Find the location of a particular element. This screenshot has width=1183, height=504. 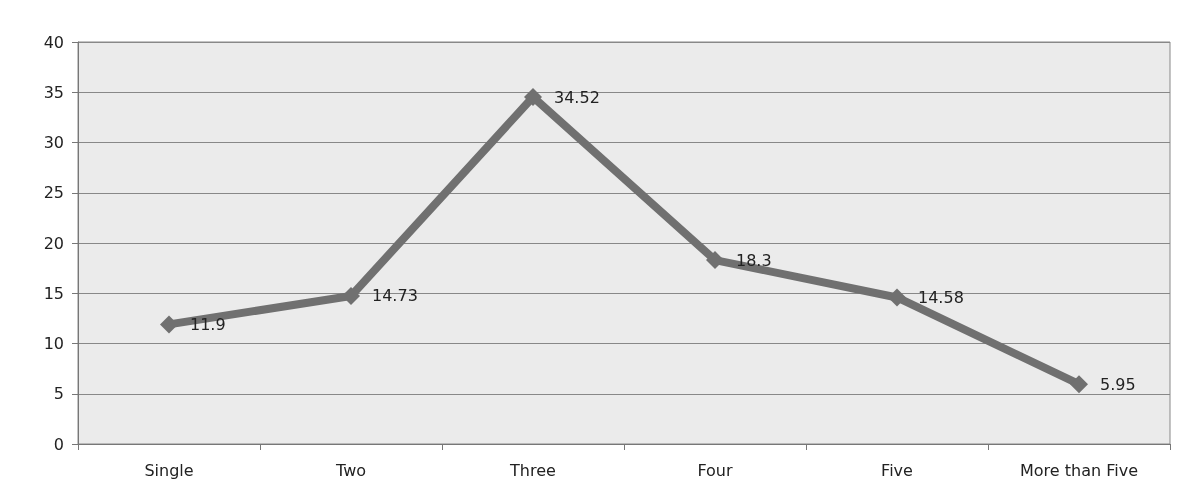

data-label: 18.3 is located at coordinates (754, 260).